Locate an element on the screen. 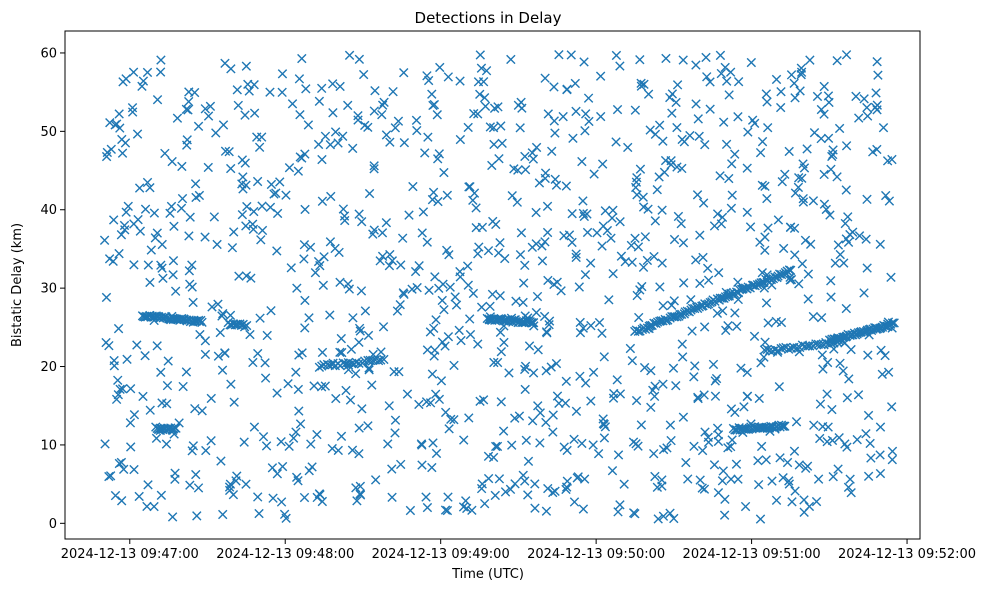  y-axis-label: Bistatic Delay (km) is located at coordinates (17, 285).